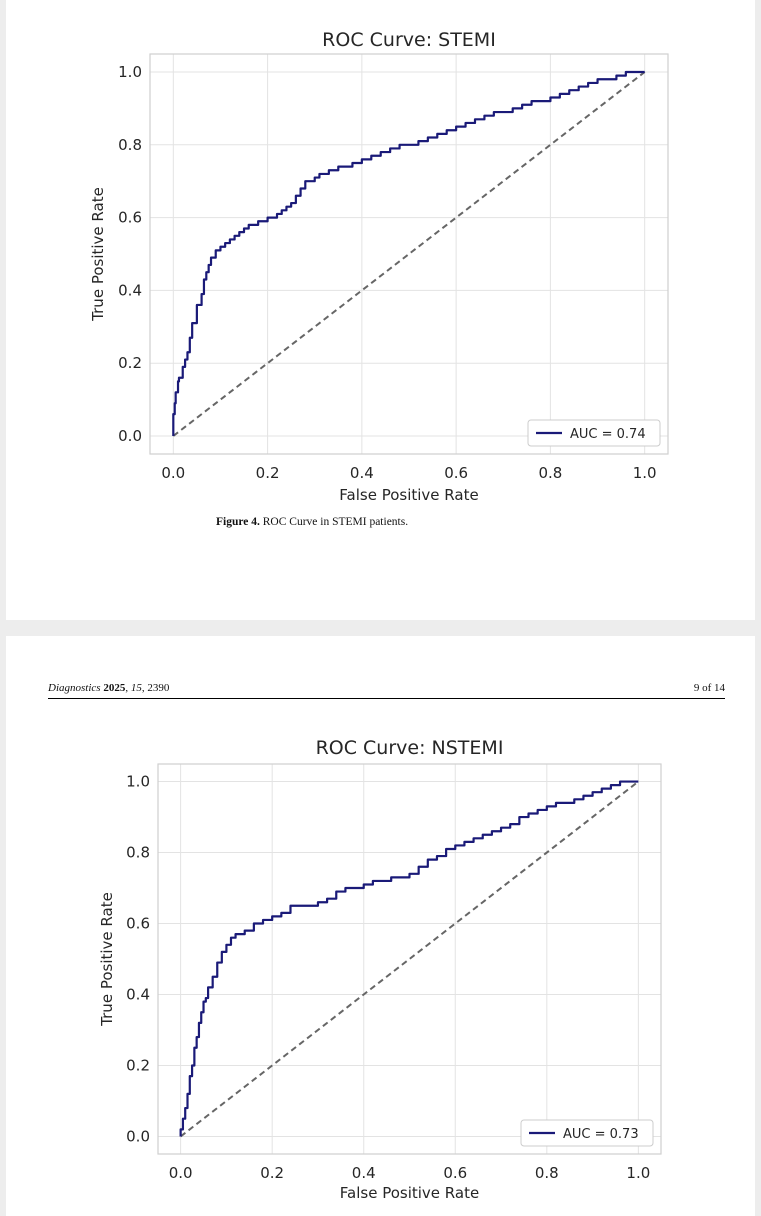 The width and height of the screenshot is (761, 1216). I want to click on legend-label: AUC = 0.73, so click(601, 1134).